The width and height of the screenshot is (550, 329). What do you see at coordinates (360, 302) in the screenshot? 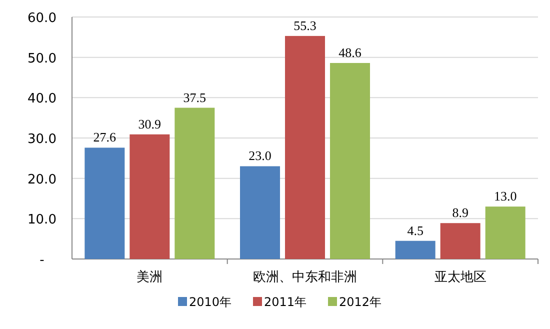
I see `legend-label: 2012年` at bounding box center [360, 302].